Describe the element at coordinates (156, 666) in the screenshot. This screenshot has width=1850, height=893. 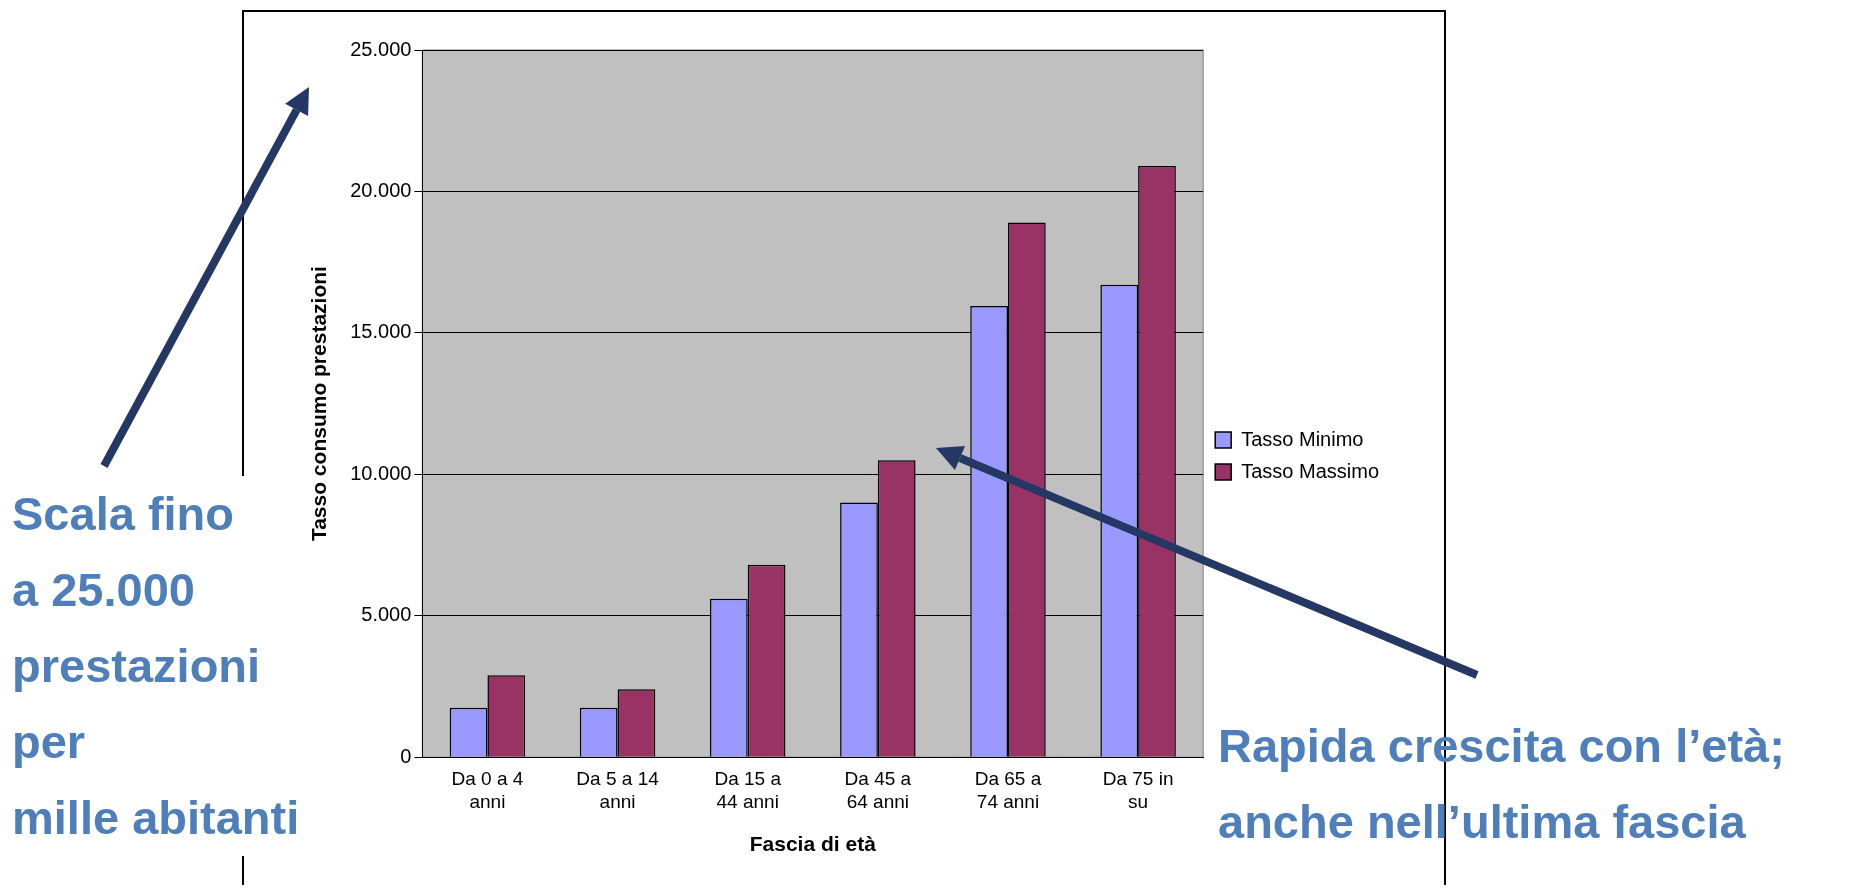
I see `text: Scala fino a 25.000 prestazioni per mille abitanti` at that location.